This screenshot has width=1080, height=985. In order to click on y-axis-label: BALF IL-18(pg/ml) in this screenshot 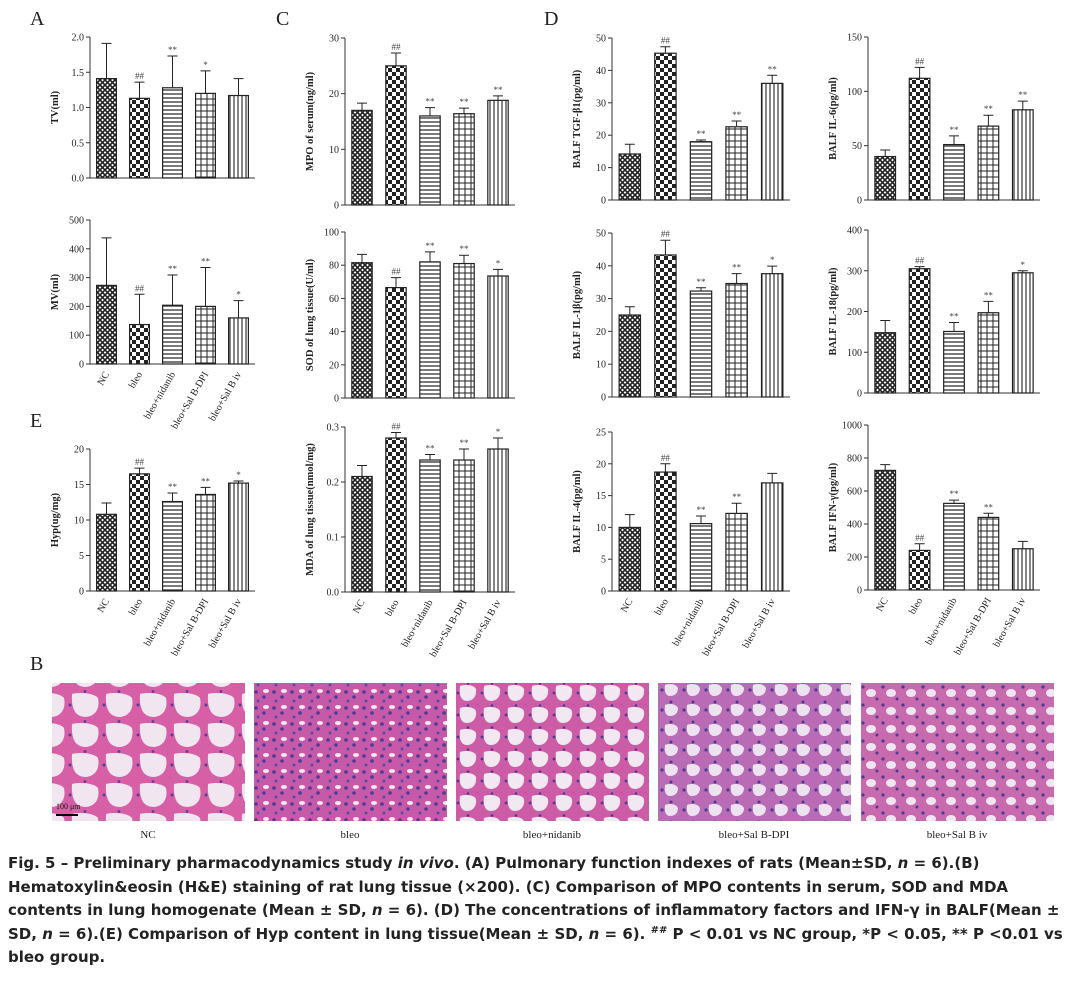, I will do `click(833, 311)`.